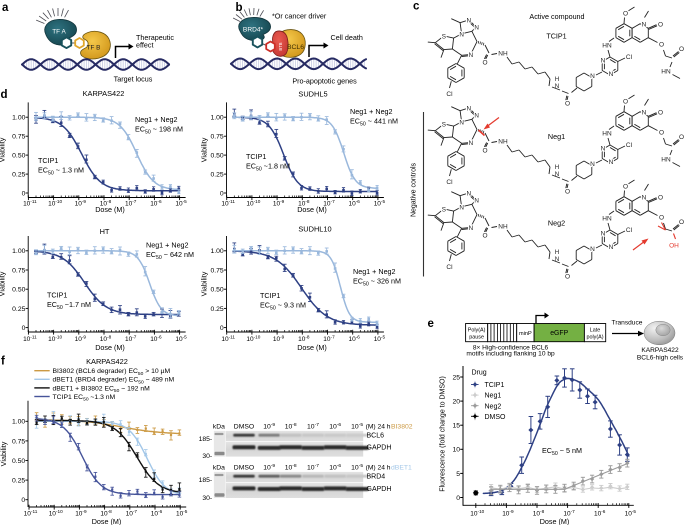  I want to click on svg-text: 185-, so click(206, 480).